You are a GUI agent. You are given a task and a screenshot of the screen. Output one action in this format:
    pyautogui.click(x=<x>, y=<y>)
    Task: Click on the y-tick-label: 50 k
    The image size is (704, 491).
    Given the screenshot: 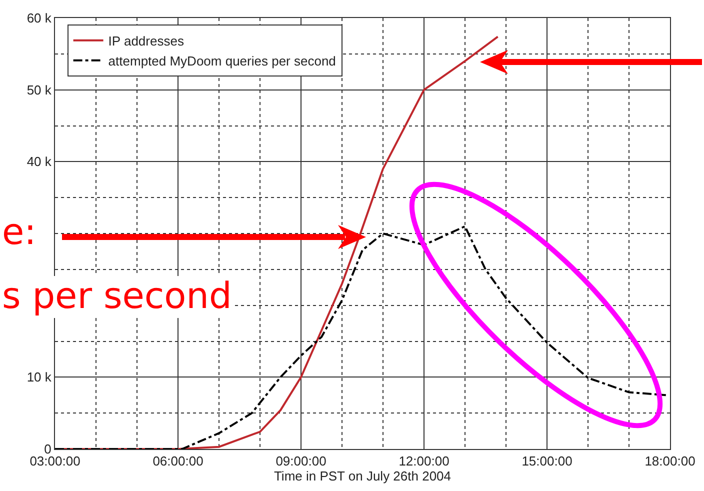 What is the action you would take?
    pyautogui.click(x=39, y=90)
    